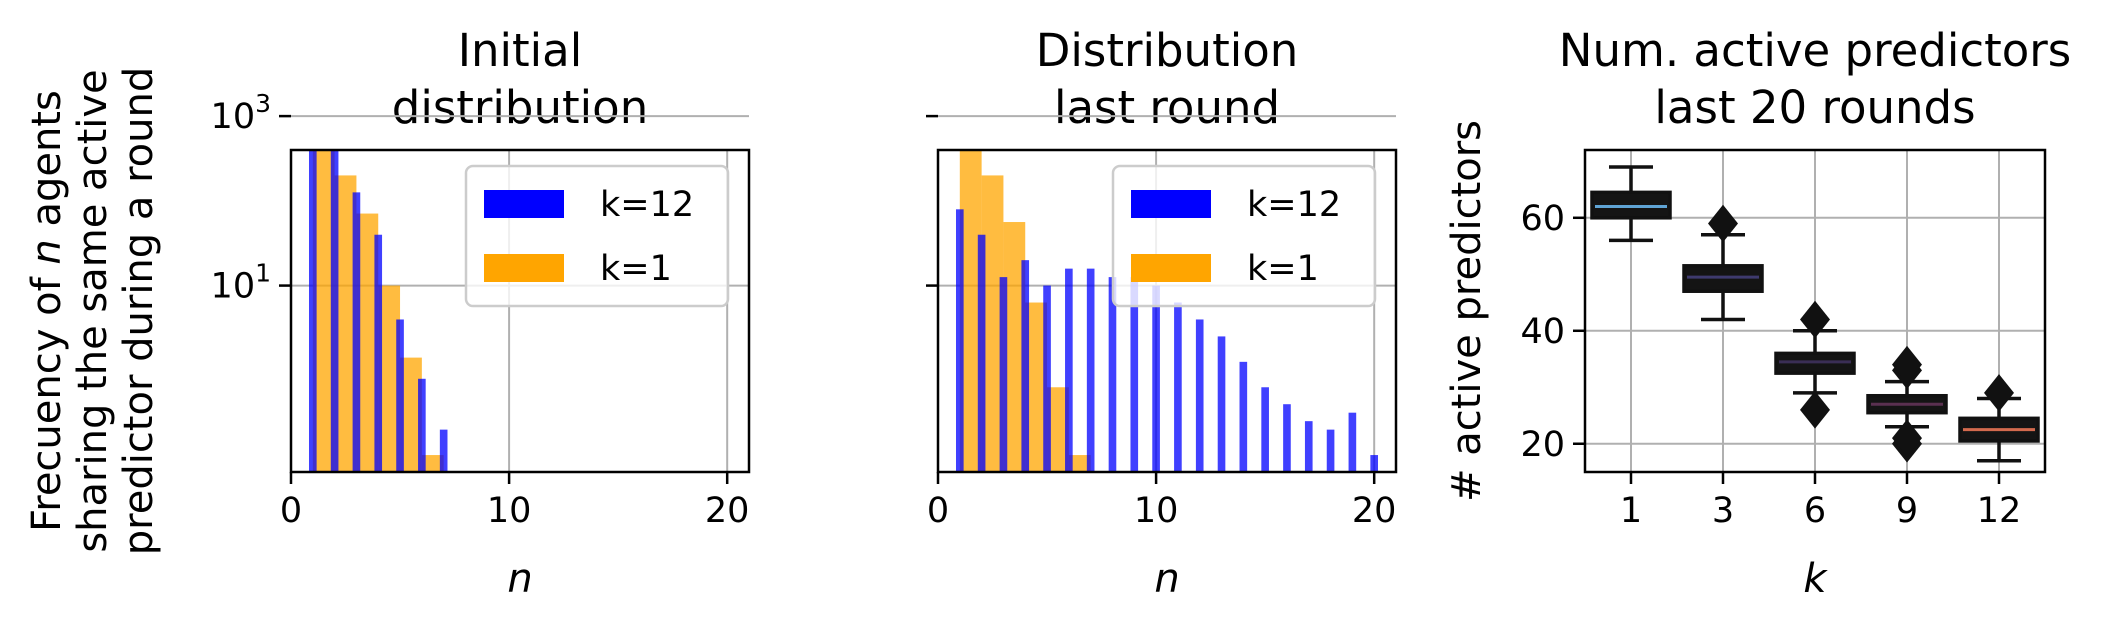 The image size is (2126, 630). I want to click on panel3-xlabel: k, so click(1815, 579).